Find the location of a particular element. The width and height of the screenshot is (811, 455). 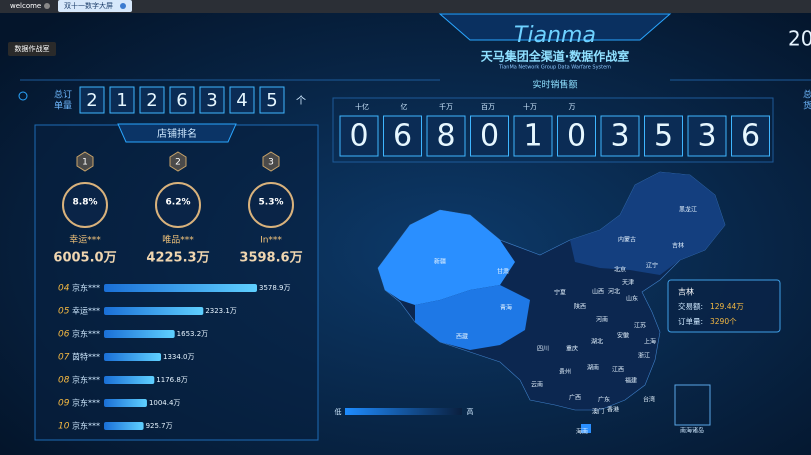

ranking-title: 店铺排名 is located at coordinates (177, 133).